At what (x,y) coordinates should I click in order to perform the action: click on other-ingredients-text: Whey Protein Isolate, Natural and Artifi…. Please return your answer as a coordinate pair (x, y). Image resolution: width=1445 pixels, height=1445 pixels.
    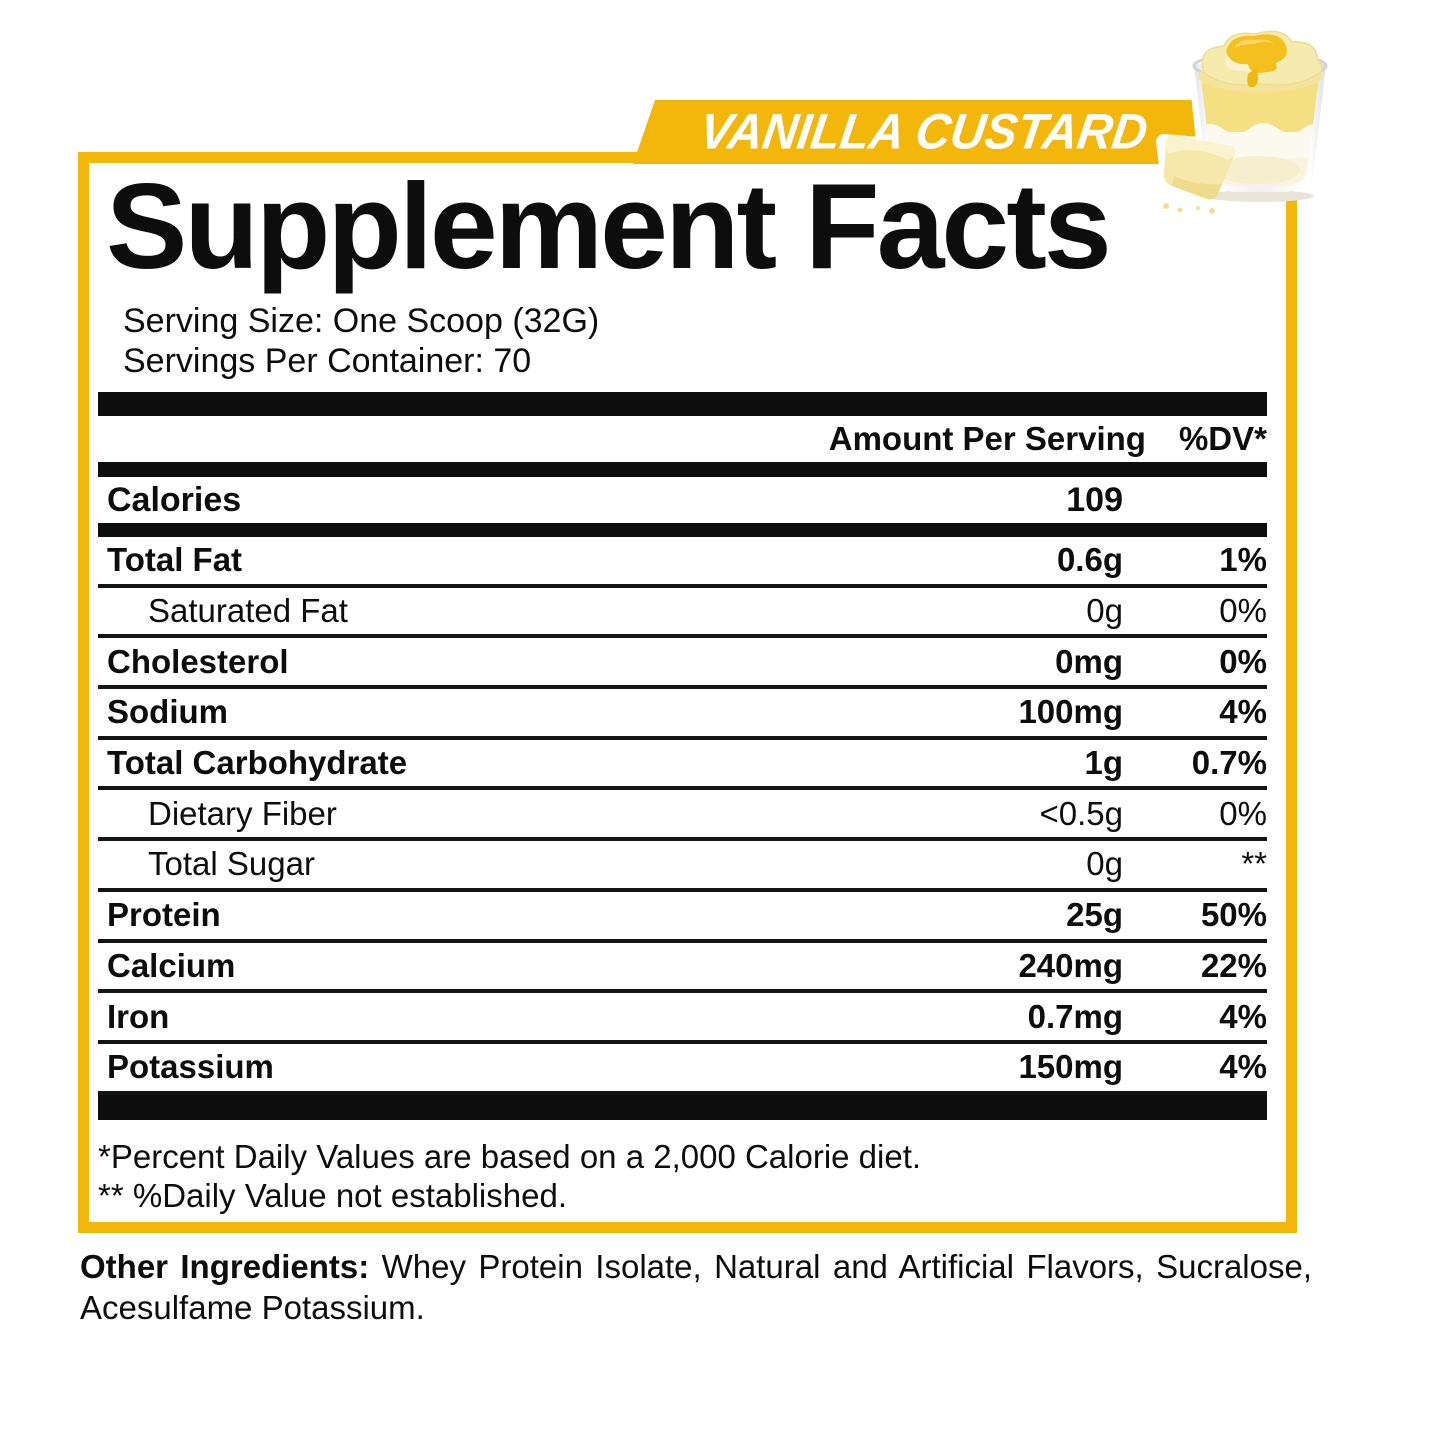
    Looking at the image, I should click on (696, 1287).